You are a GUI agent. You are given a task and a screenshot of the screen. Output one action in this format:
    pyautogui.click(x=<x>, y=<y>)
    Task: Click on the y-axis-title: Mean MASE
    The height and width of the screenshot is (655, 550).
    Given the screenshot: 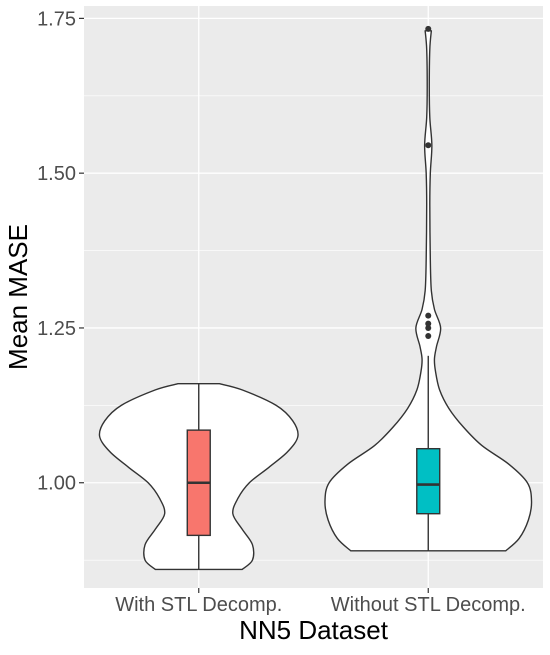 What is the action you would take?
    pyautogui.click(x=18, y=297)
    